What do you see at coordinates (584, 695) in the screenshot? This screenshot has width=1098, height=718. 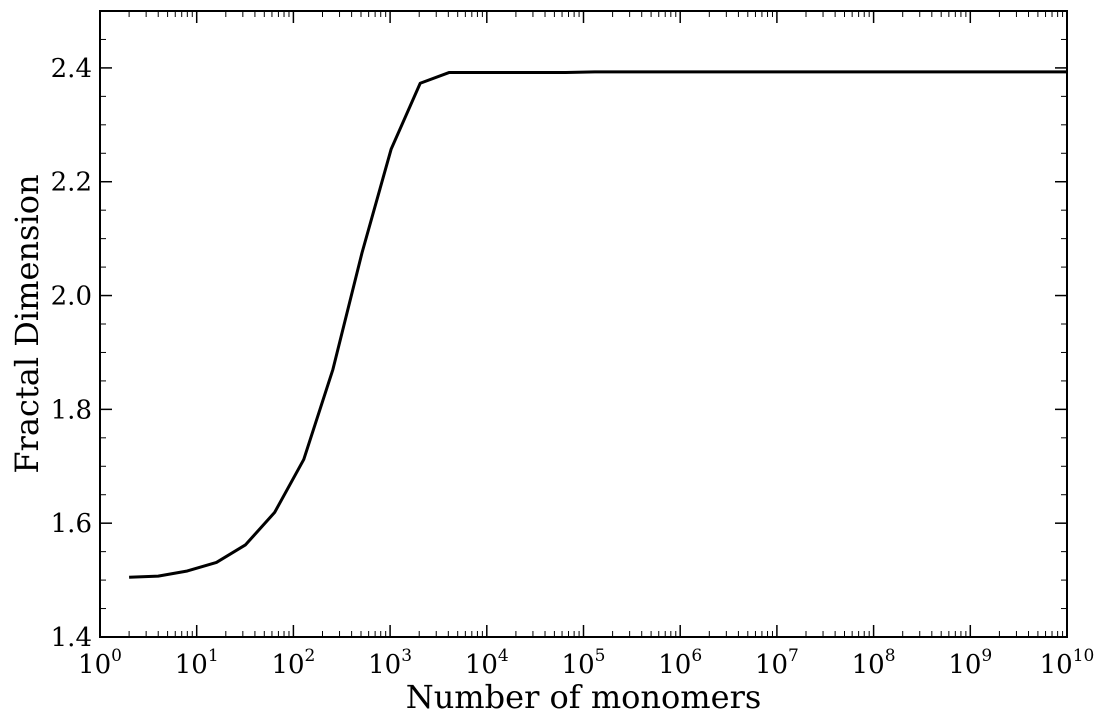 I see `x-axis-title: Number of monomers` at bounding box center [584, 695].